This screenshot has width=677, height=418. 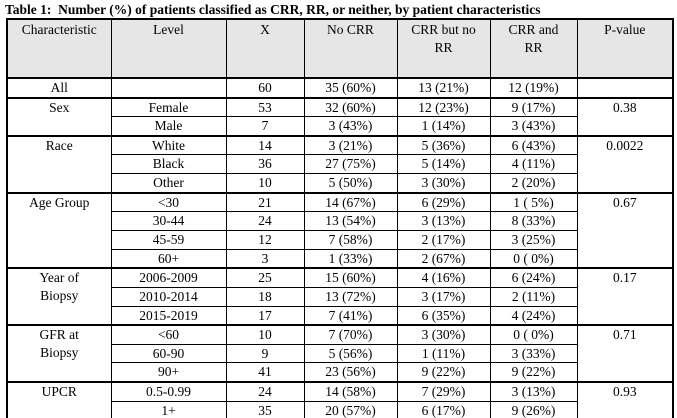 What do you see at coordinates (443, 48) in the screenshot?
I see `col-header-crr-but-no-rr: CRR but no RR` at bounding box center [443, 48].